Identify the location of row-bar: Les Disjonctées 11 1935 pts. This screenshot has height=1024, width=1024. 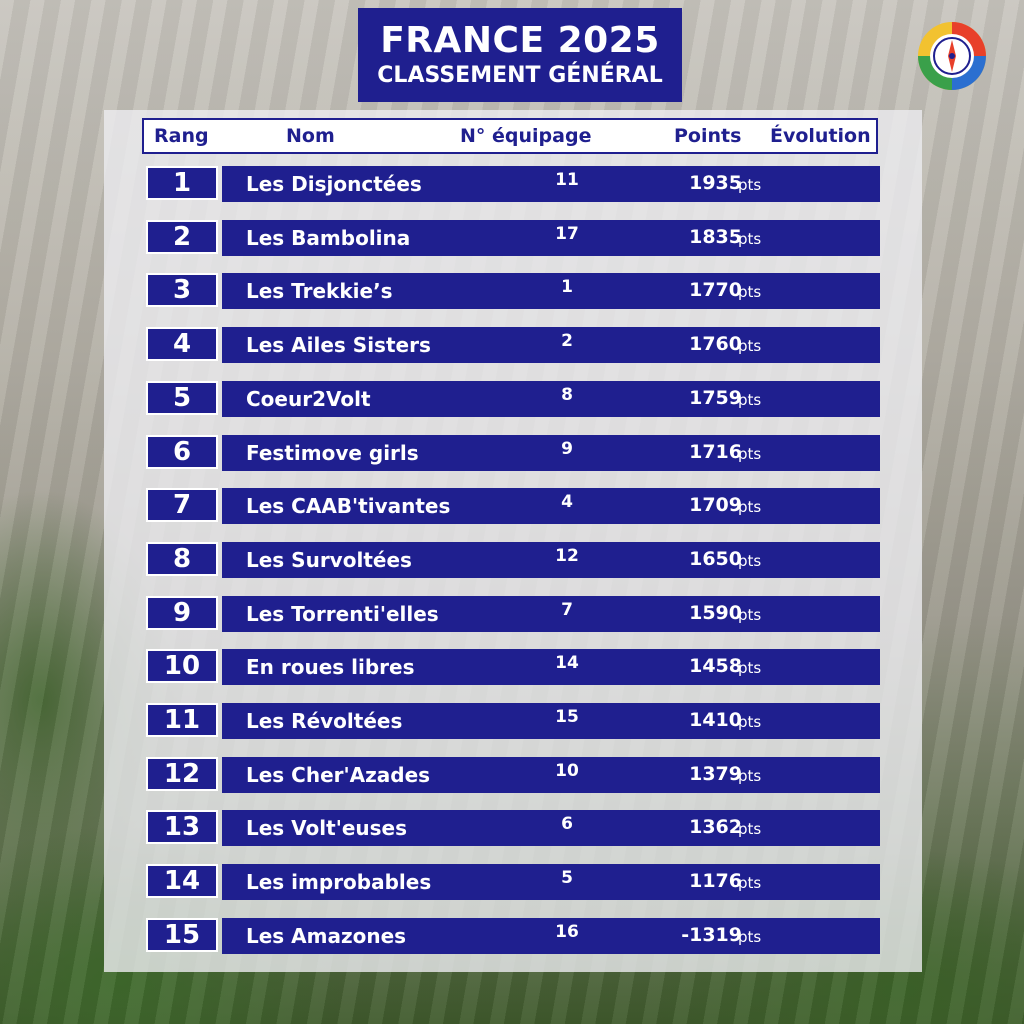
(551, 184).